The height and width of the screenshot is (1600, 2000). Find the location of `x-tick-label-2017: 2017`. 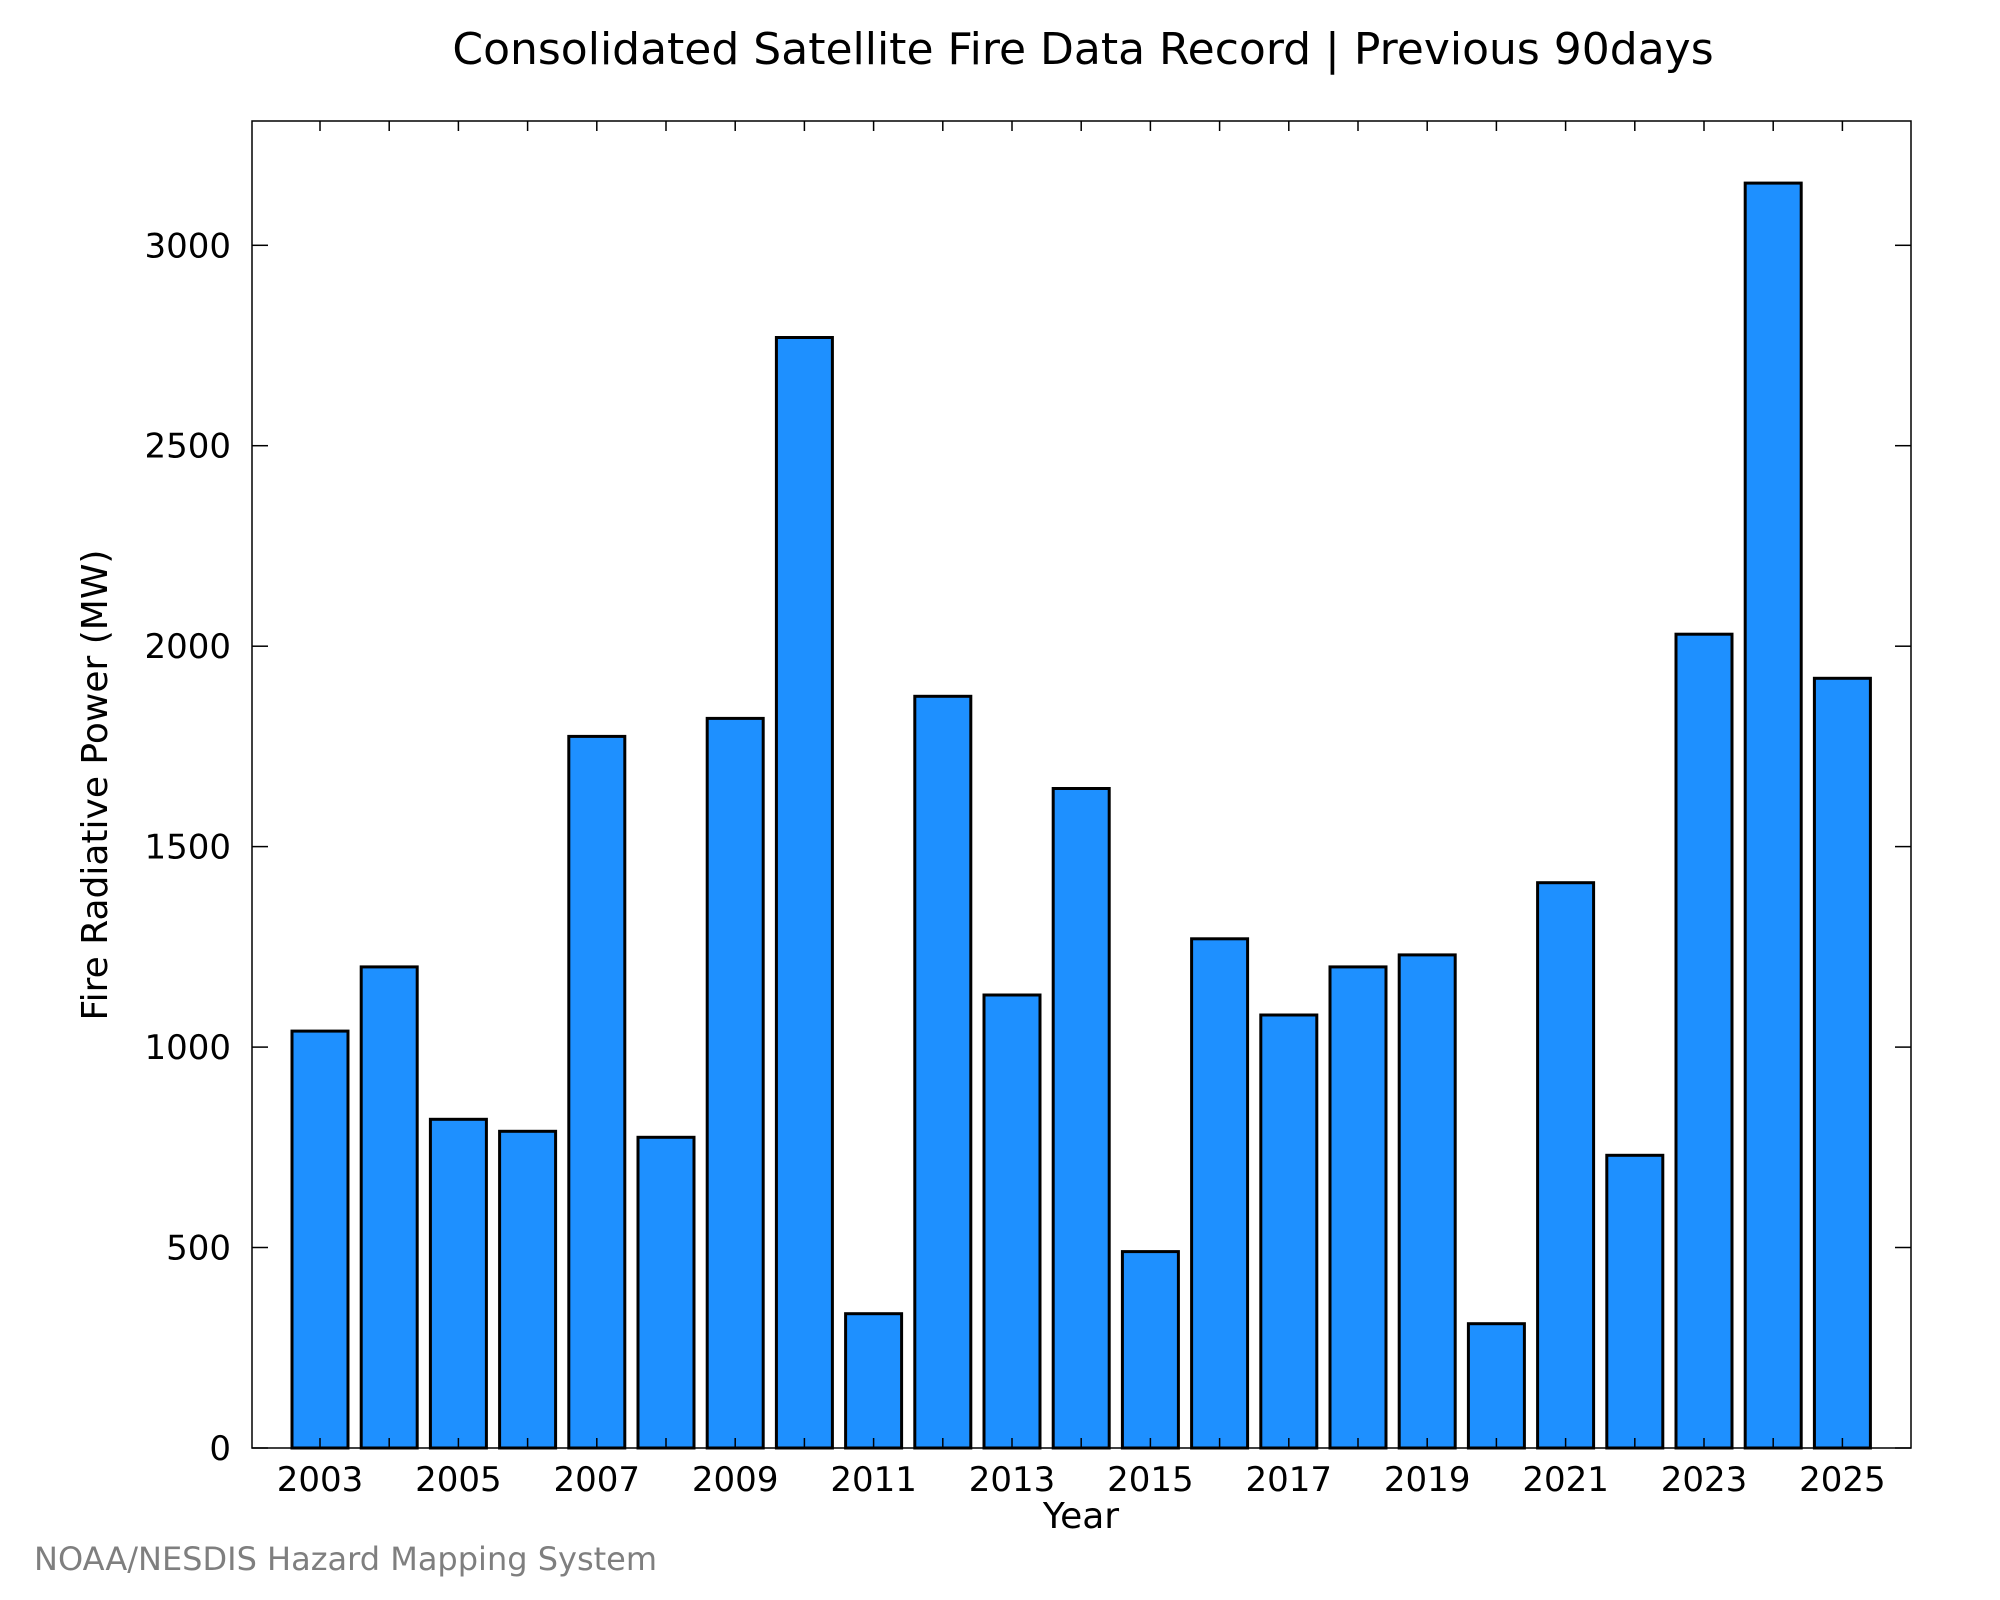

x-tick-label-2017: 2017 is located at coordinates (1289, 1480).